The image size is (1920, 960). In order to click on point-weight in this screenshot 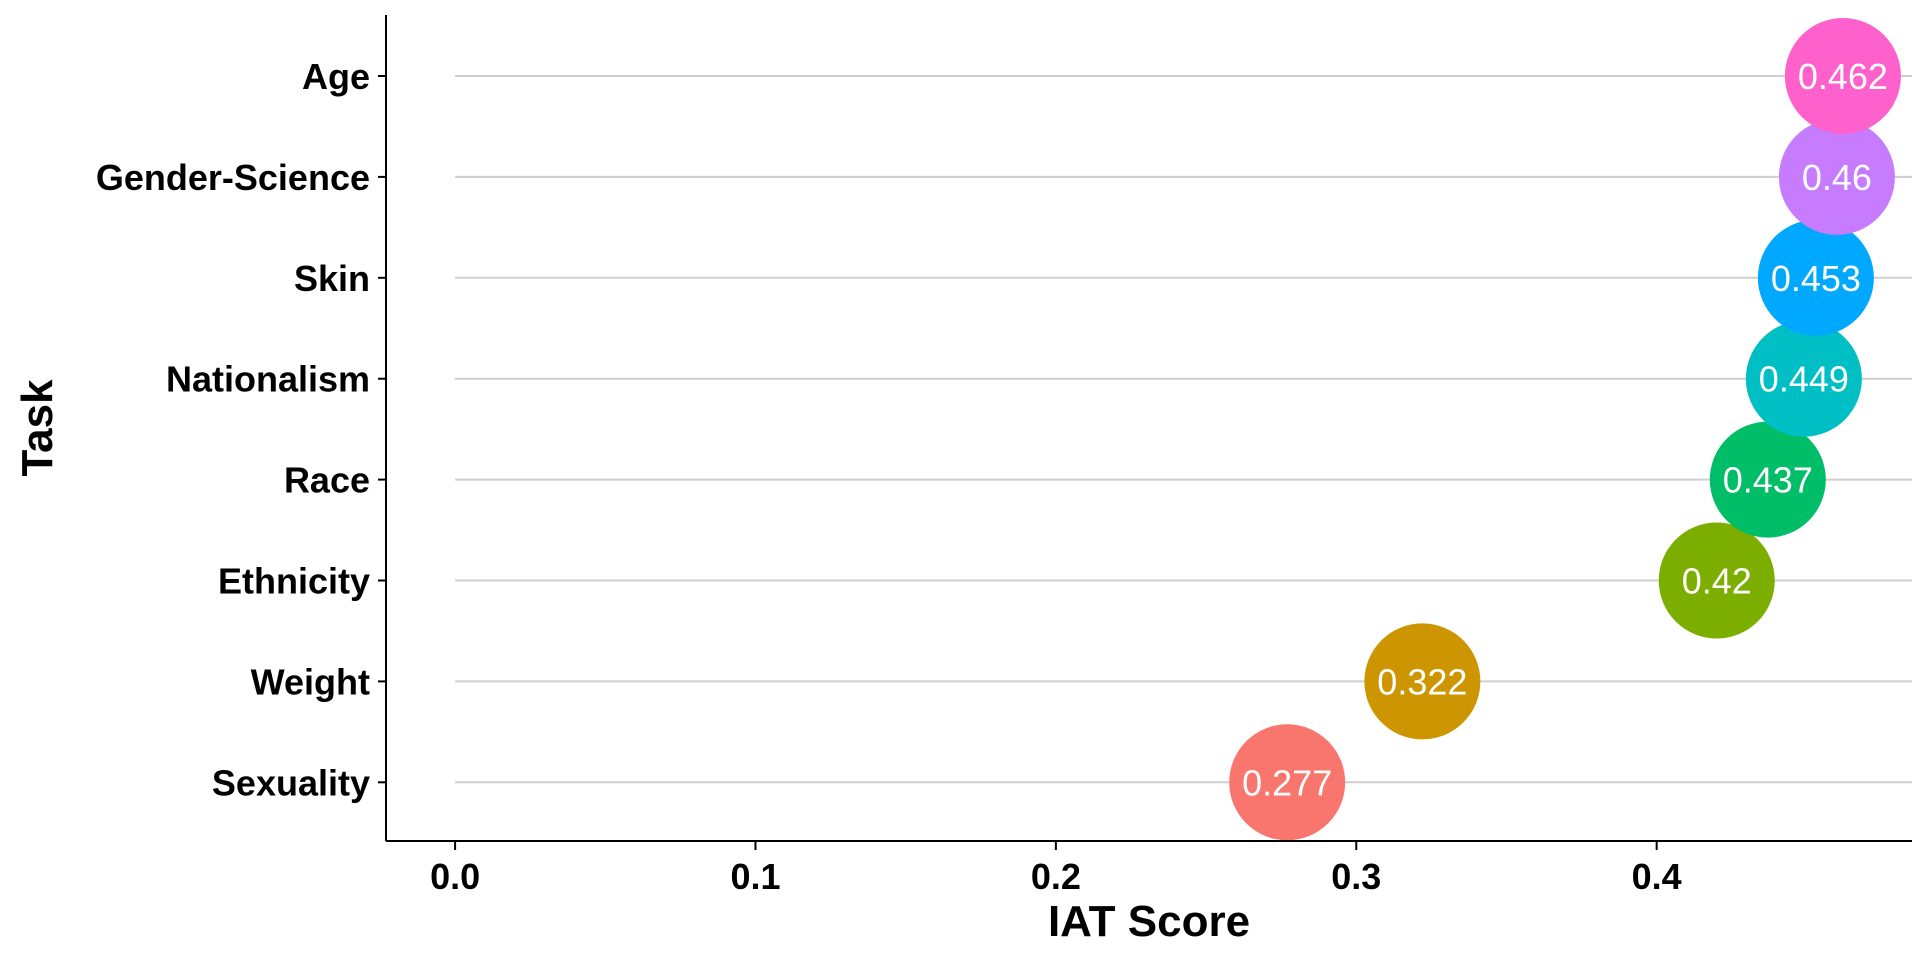, I will do `click(1422, 681)`.